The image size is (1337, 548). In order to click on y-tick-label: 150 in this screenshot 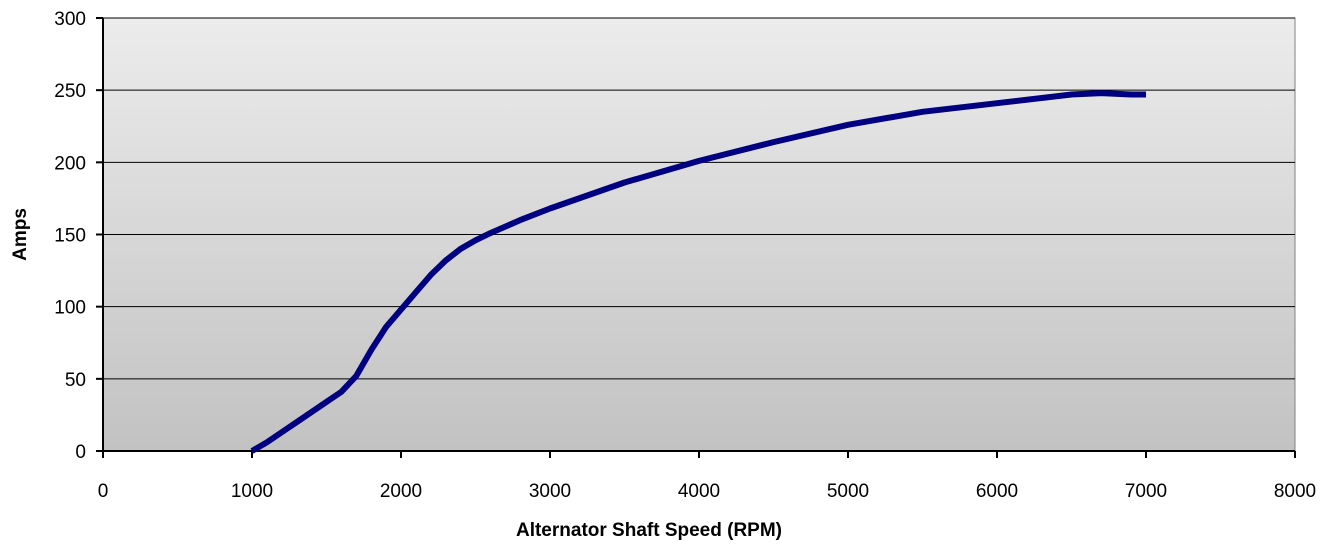, I will do `click(70, 236)`.